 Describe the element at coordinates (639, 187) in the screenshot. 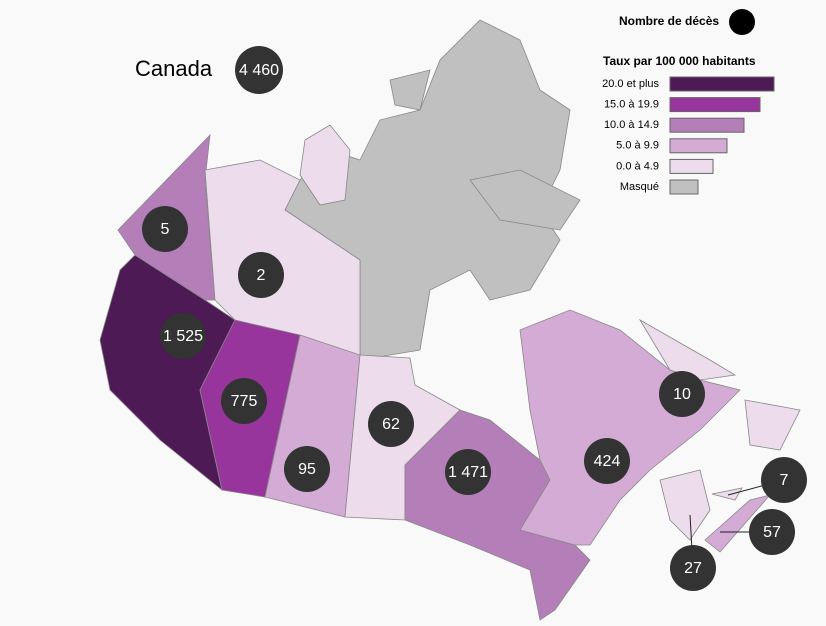

I see `legend-label: Masqué` at that location.